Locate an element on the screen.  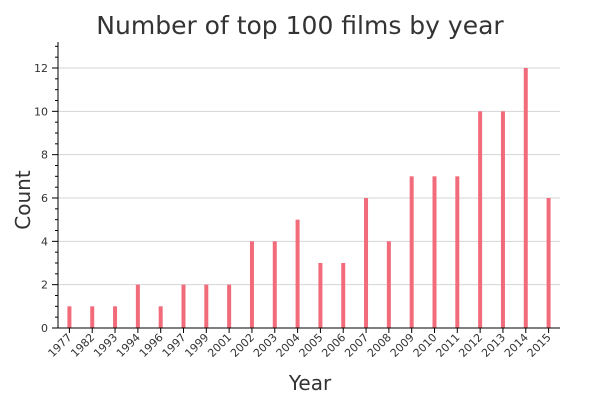
bar-2015 is located at coordinates (548, 263).